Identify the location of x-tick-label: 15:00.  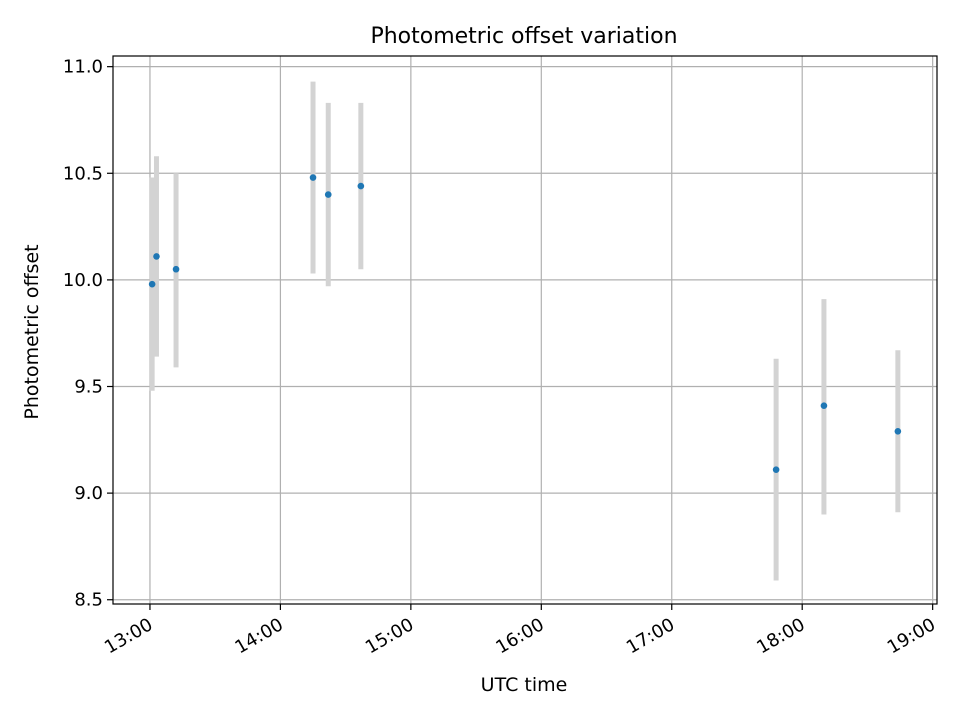
(389, 636).